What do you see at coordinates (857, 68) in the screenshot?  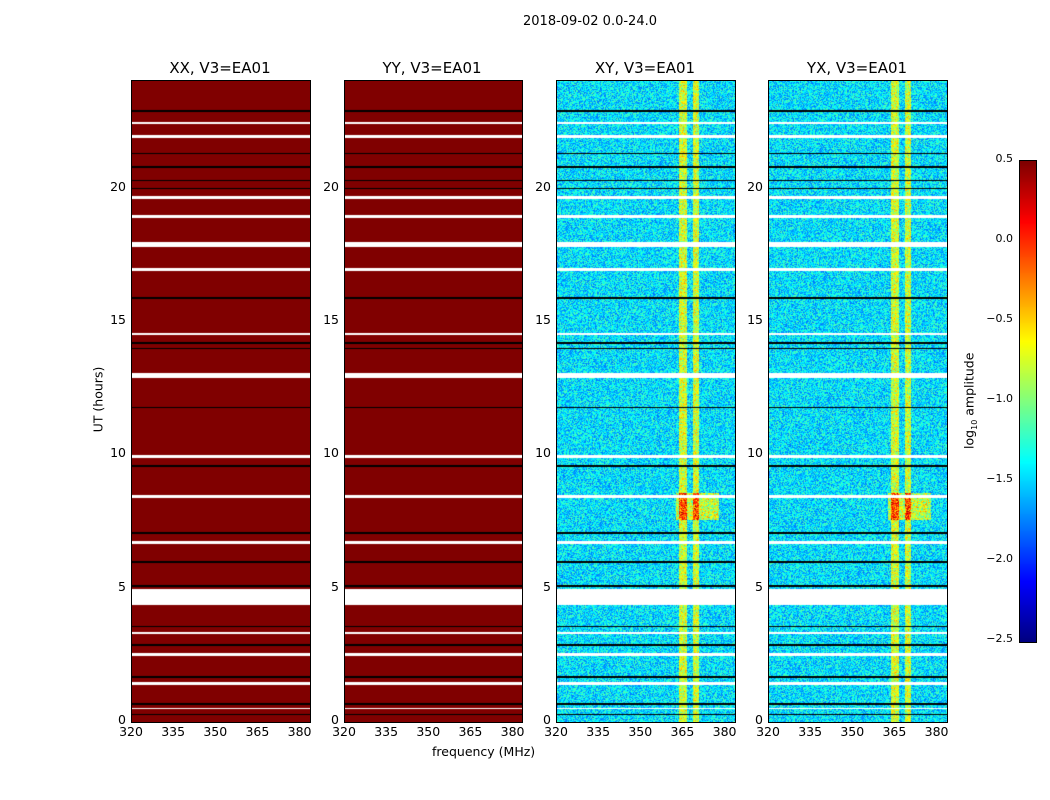 I see `panel-title-yx: YX, V3=EA01` at bounding box center [857, 68].